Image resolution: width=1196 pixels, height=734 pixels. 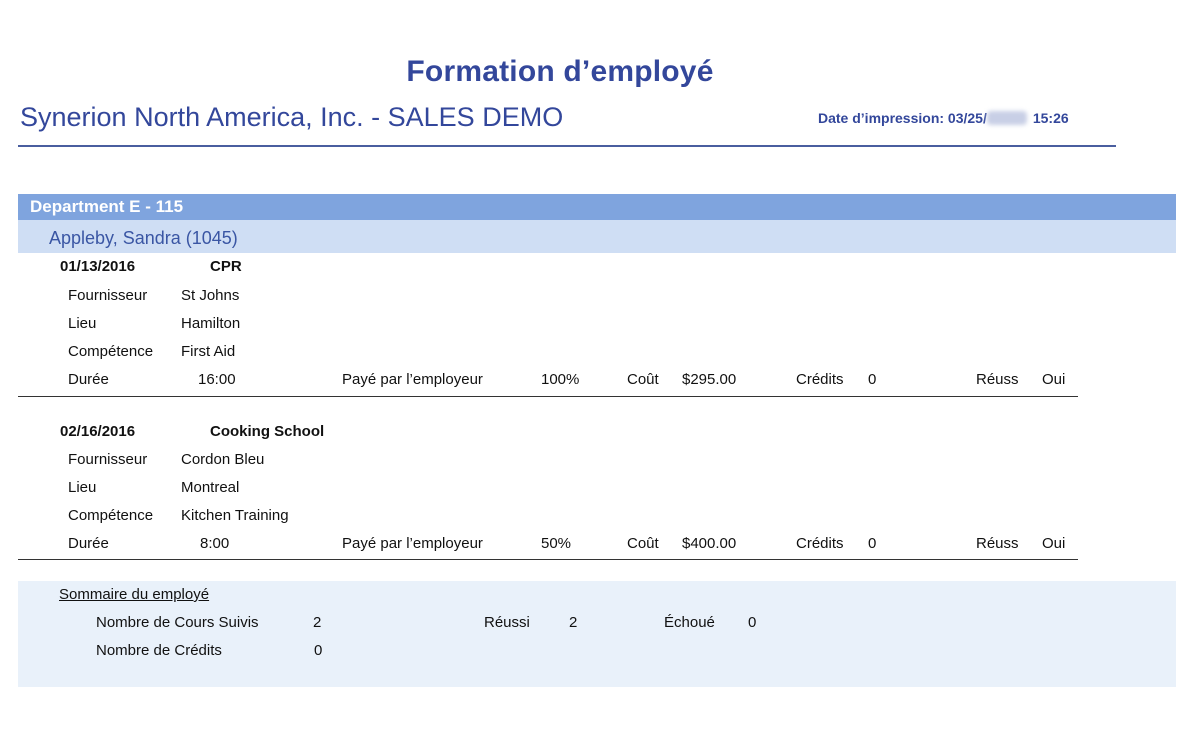 I want to click on course-date: 01/13/2016, so click(x=98, y=266).